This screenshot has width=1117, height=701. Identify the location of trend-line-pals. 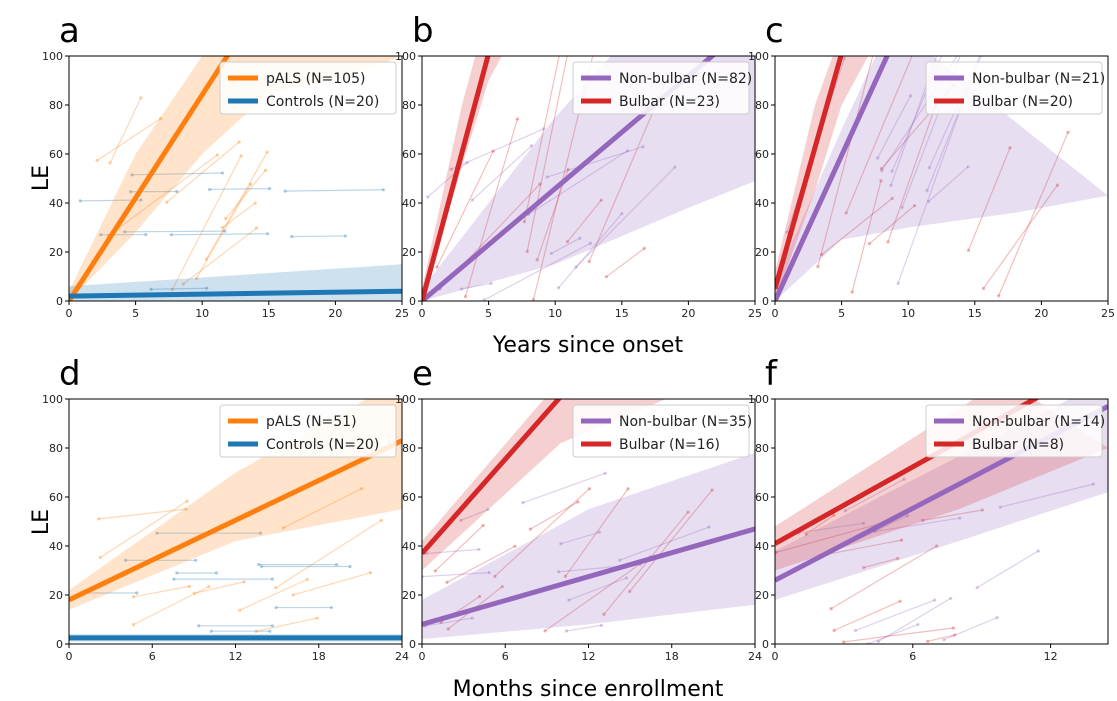
(150, 178).